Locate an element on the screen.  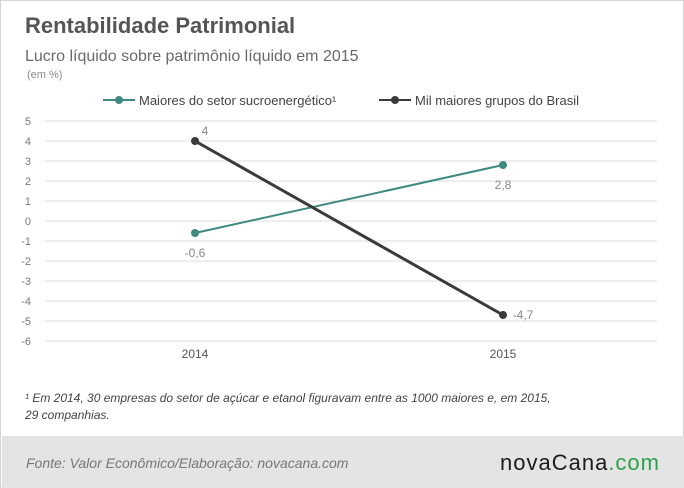
data-label: 2,8 is located at coordinates (503, 185).